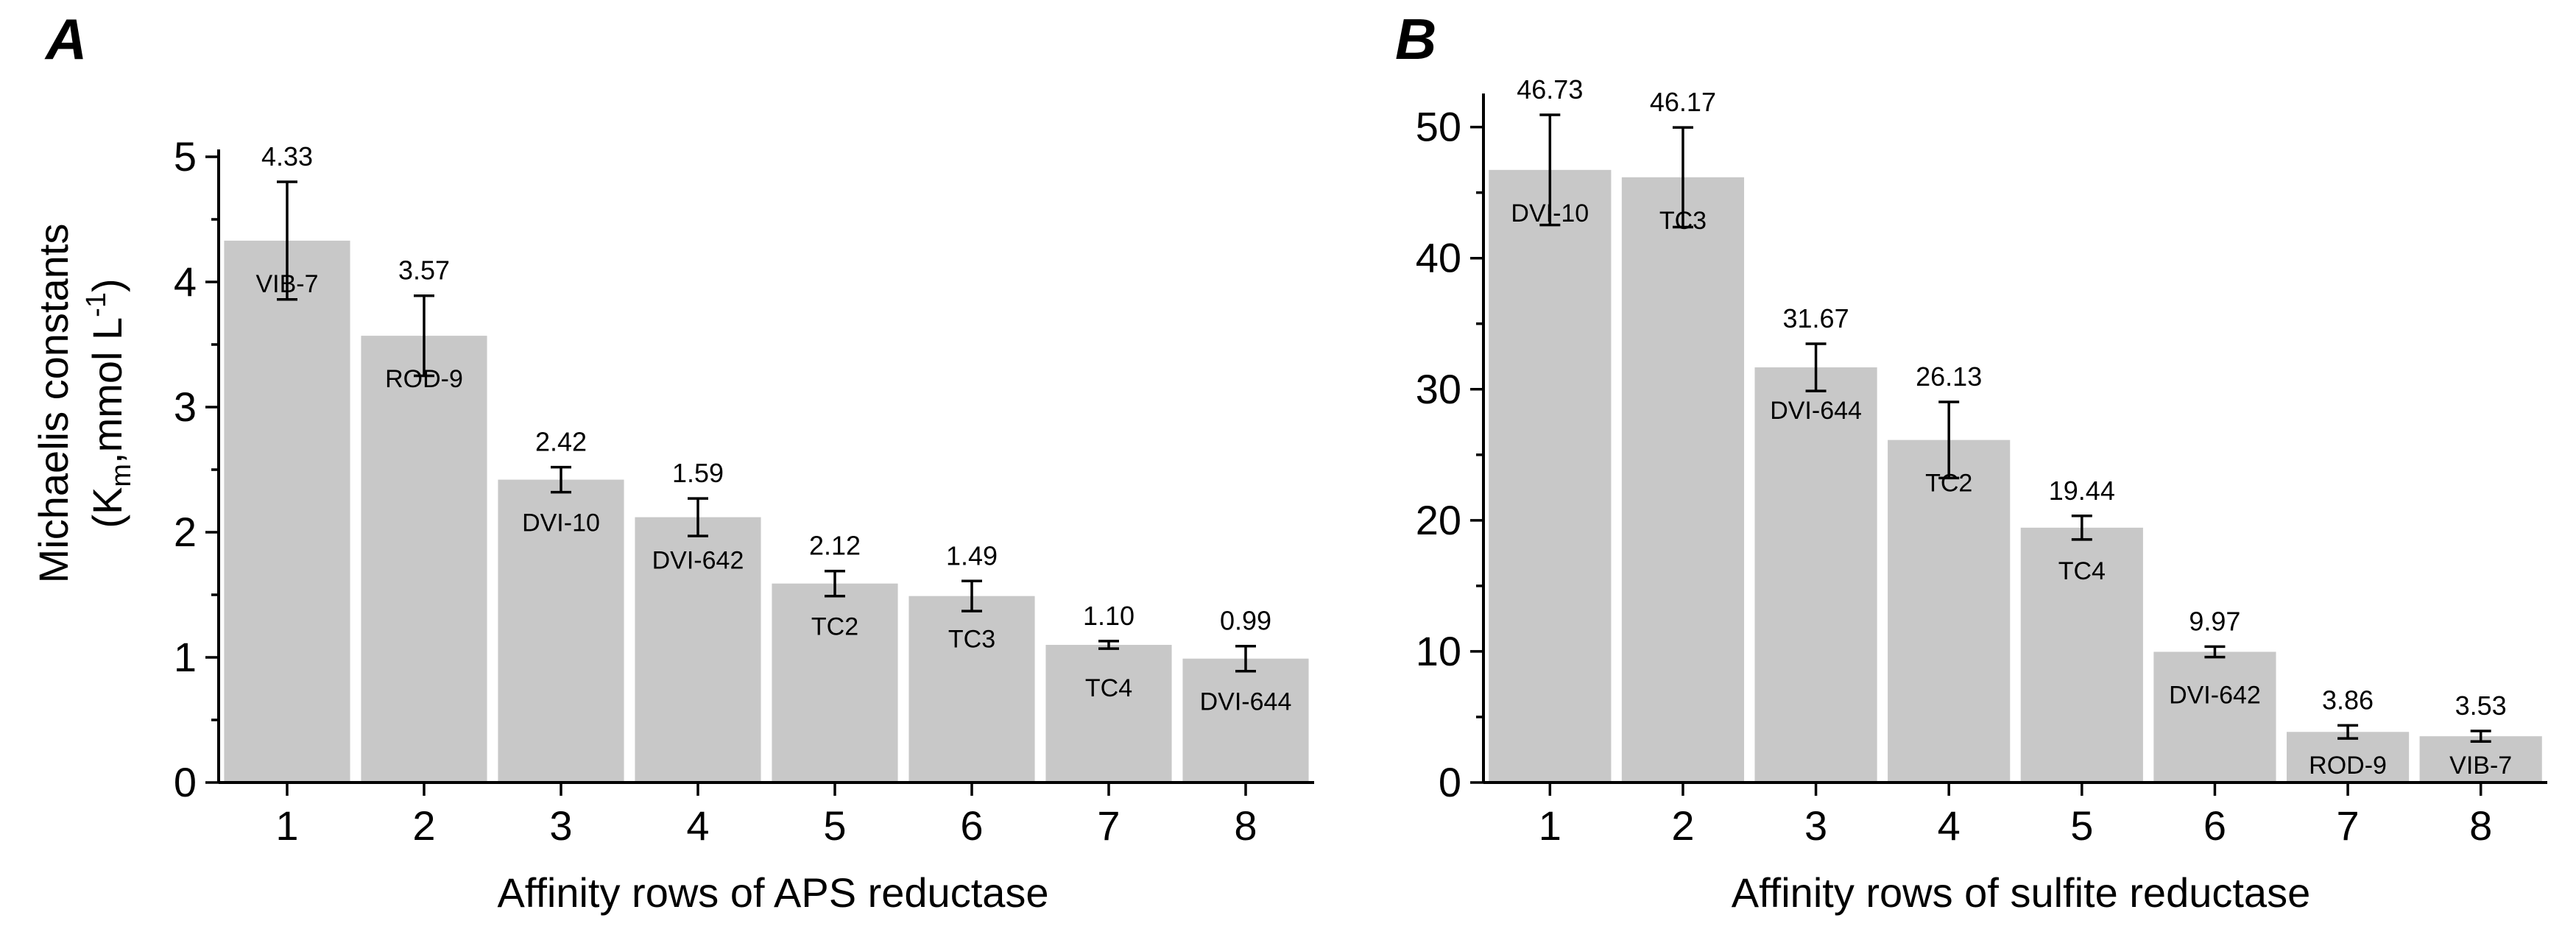 This screenshot has height=929, width=2576. Describe the element at coordinates (2480, 766) in the screenshot. I see `bar-label-8: VIB-7` at that location.